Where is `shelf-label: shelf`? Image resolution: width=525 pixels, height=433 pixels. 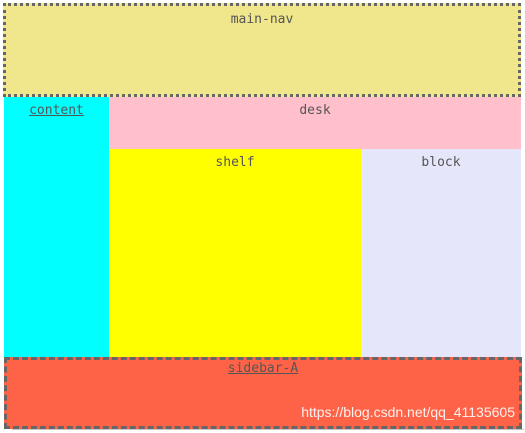
shelf-label: shelf is located at coordinates (235, 160).